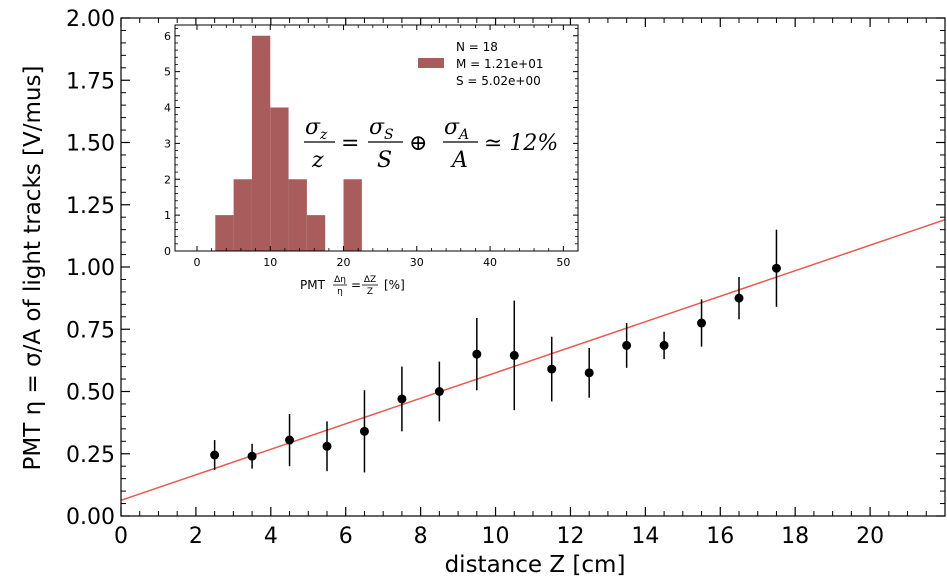 This screenshot has width=947, height=582. Describe the element at coordinates (196, 262) in the screenshot. I see `inset-x-tick-label: 0` at that location.